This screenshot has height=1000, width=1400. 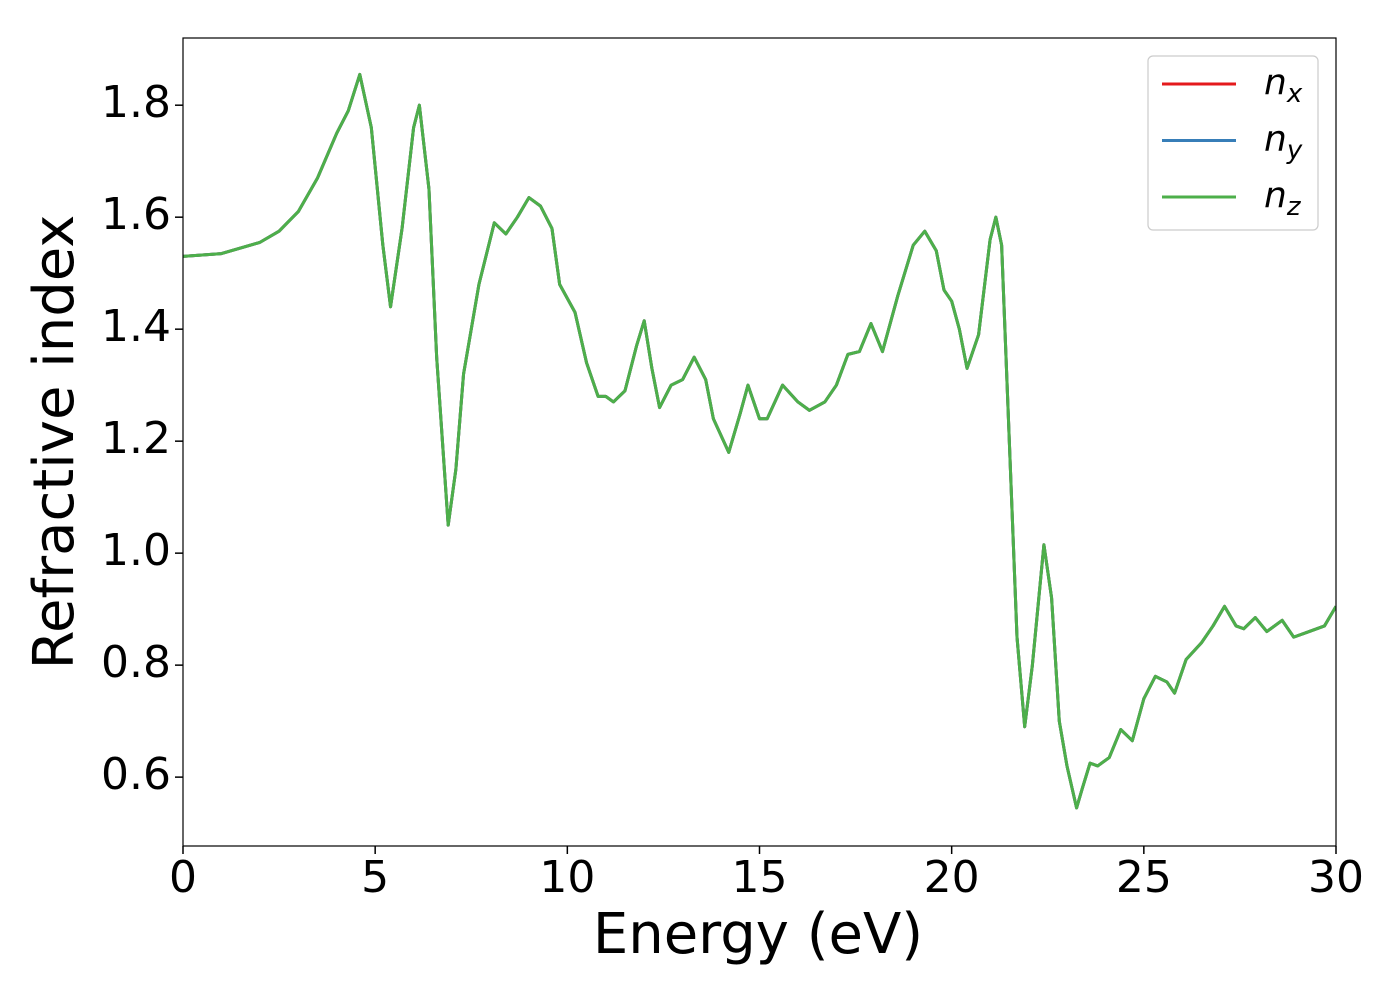 What do you see at coordinates (1283, 85) in the screenshot?
I see `legend-label: nx` at bounding box center [1283, 85].